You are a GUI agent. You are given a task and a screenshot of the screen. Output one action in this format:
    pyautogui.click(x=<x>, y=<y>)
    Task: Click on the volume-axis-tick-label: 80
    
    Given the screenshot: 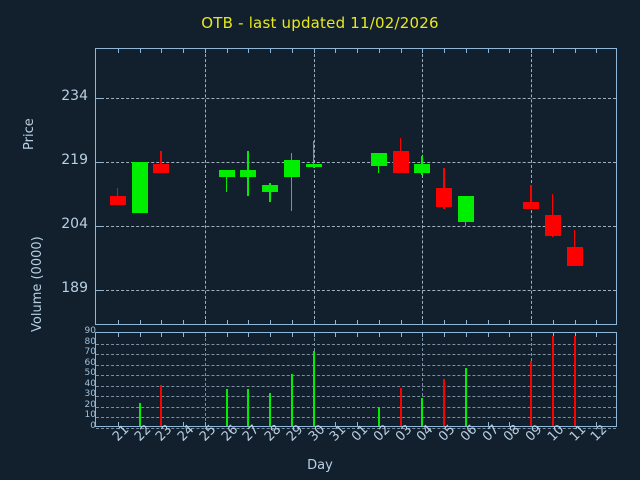 What is the action you would take?
    pyautogui.click(x=90, y=341)
    